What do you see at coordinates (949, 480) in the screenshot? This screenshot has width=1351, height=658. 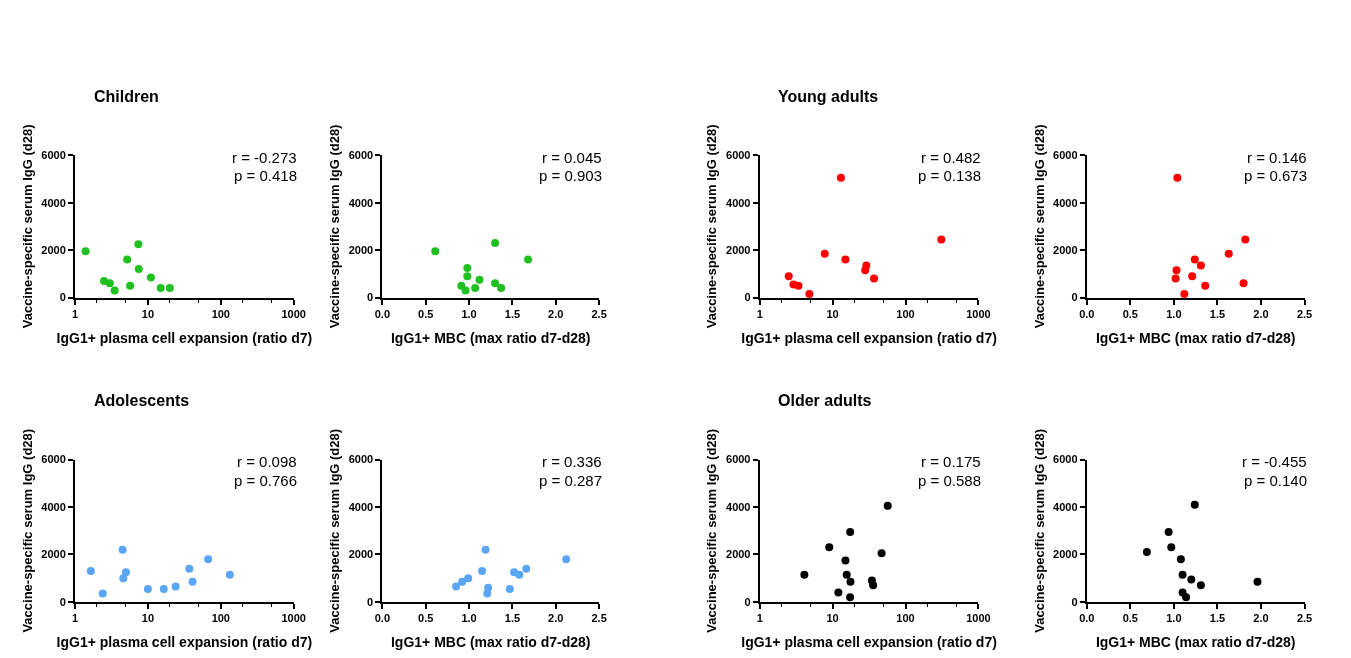 I see `annotation: p = 0.588` at bounding box center [949, 480].